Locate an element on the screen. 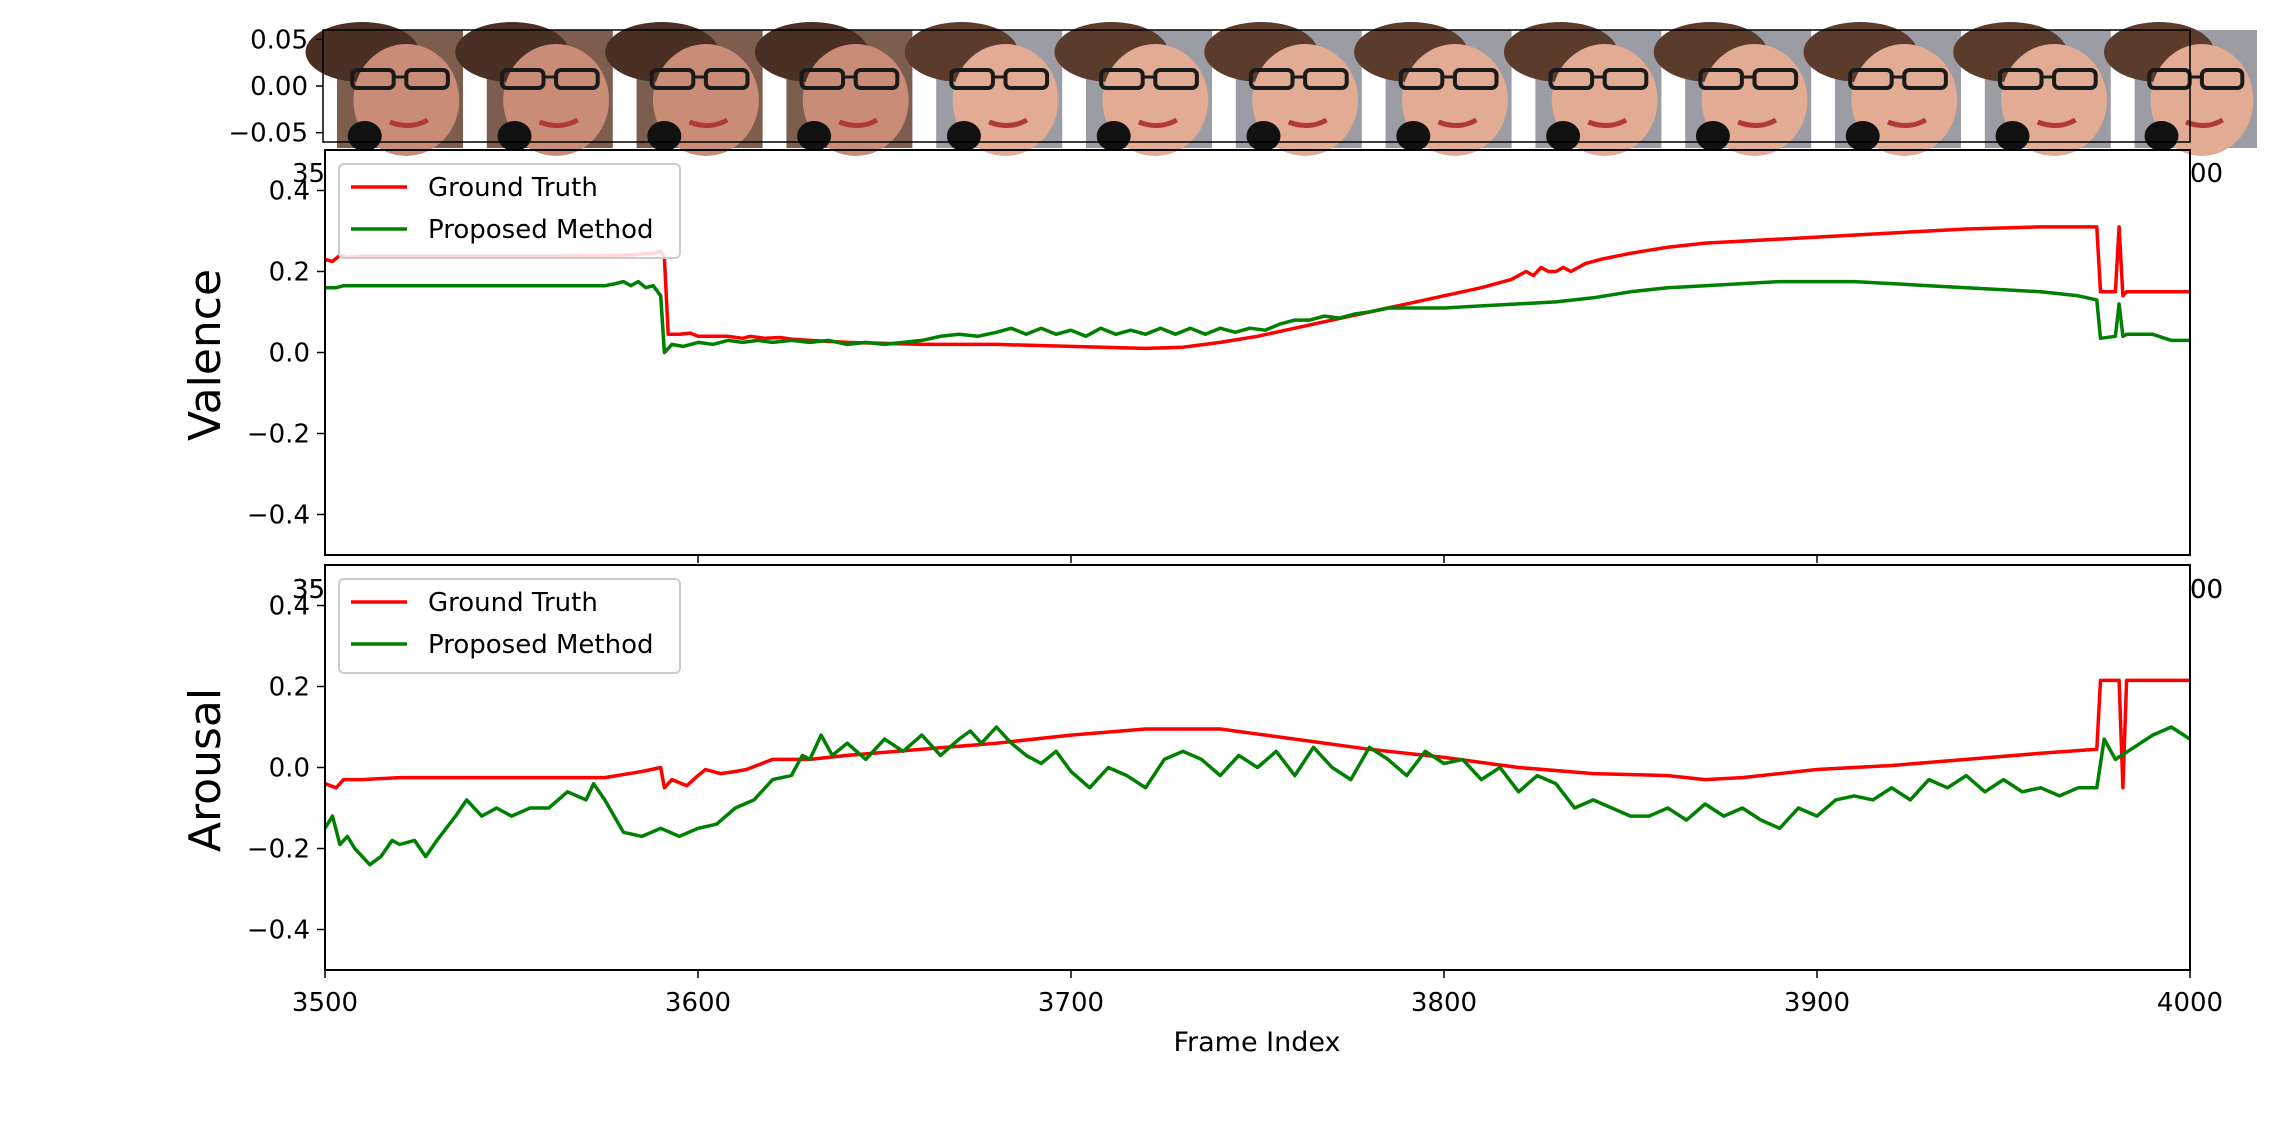  x-tick-label: 3800 is located at coordinates (1444, 1003).